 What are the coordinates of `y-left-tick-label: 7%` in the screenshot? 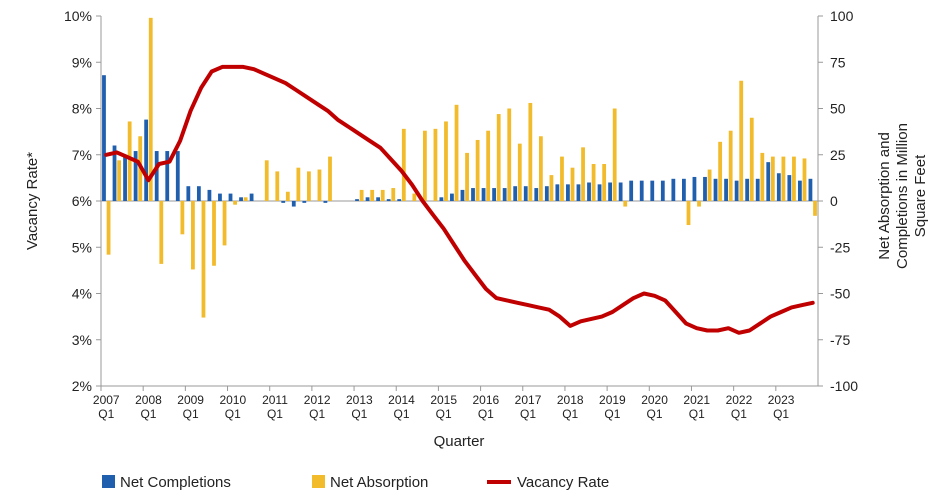 It's located at (82, 155).